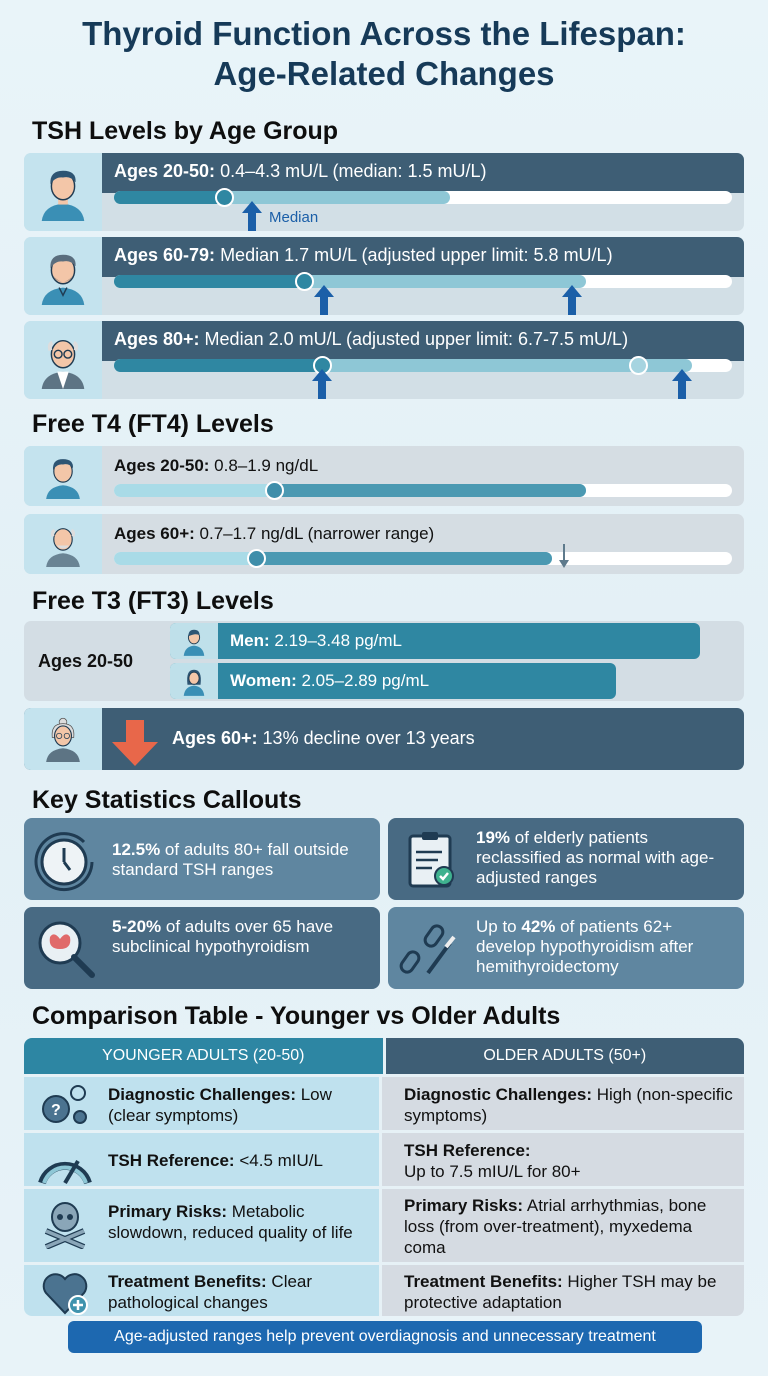  I want to click on ft3-young-label: Ages 20-50, so click(86, 661).